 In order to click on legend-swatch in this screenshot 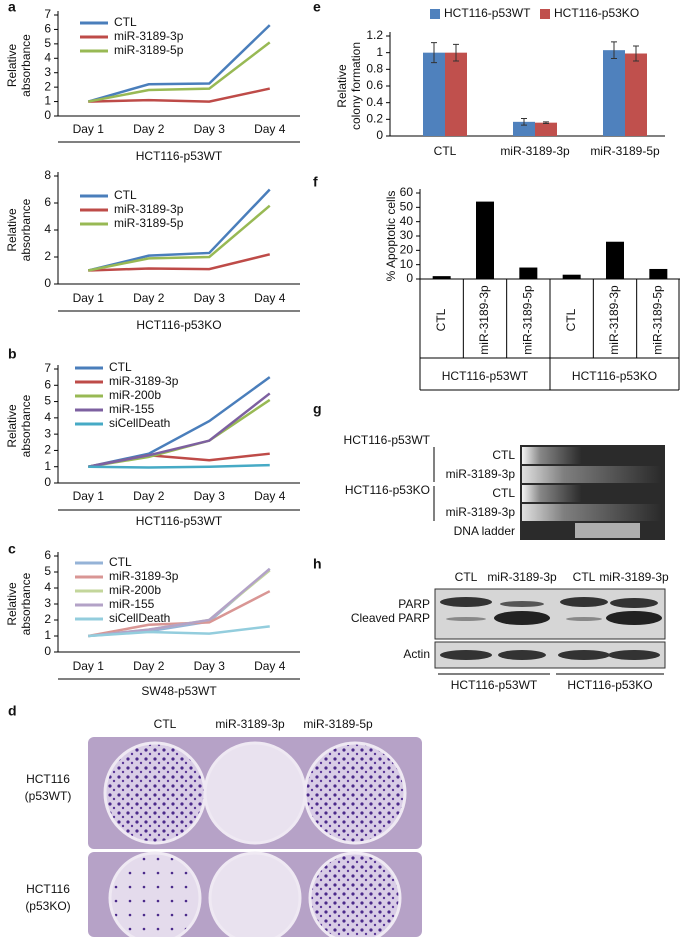, I will do `click(435, 14)`.